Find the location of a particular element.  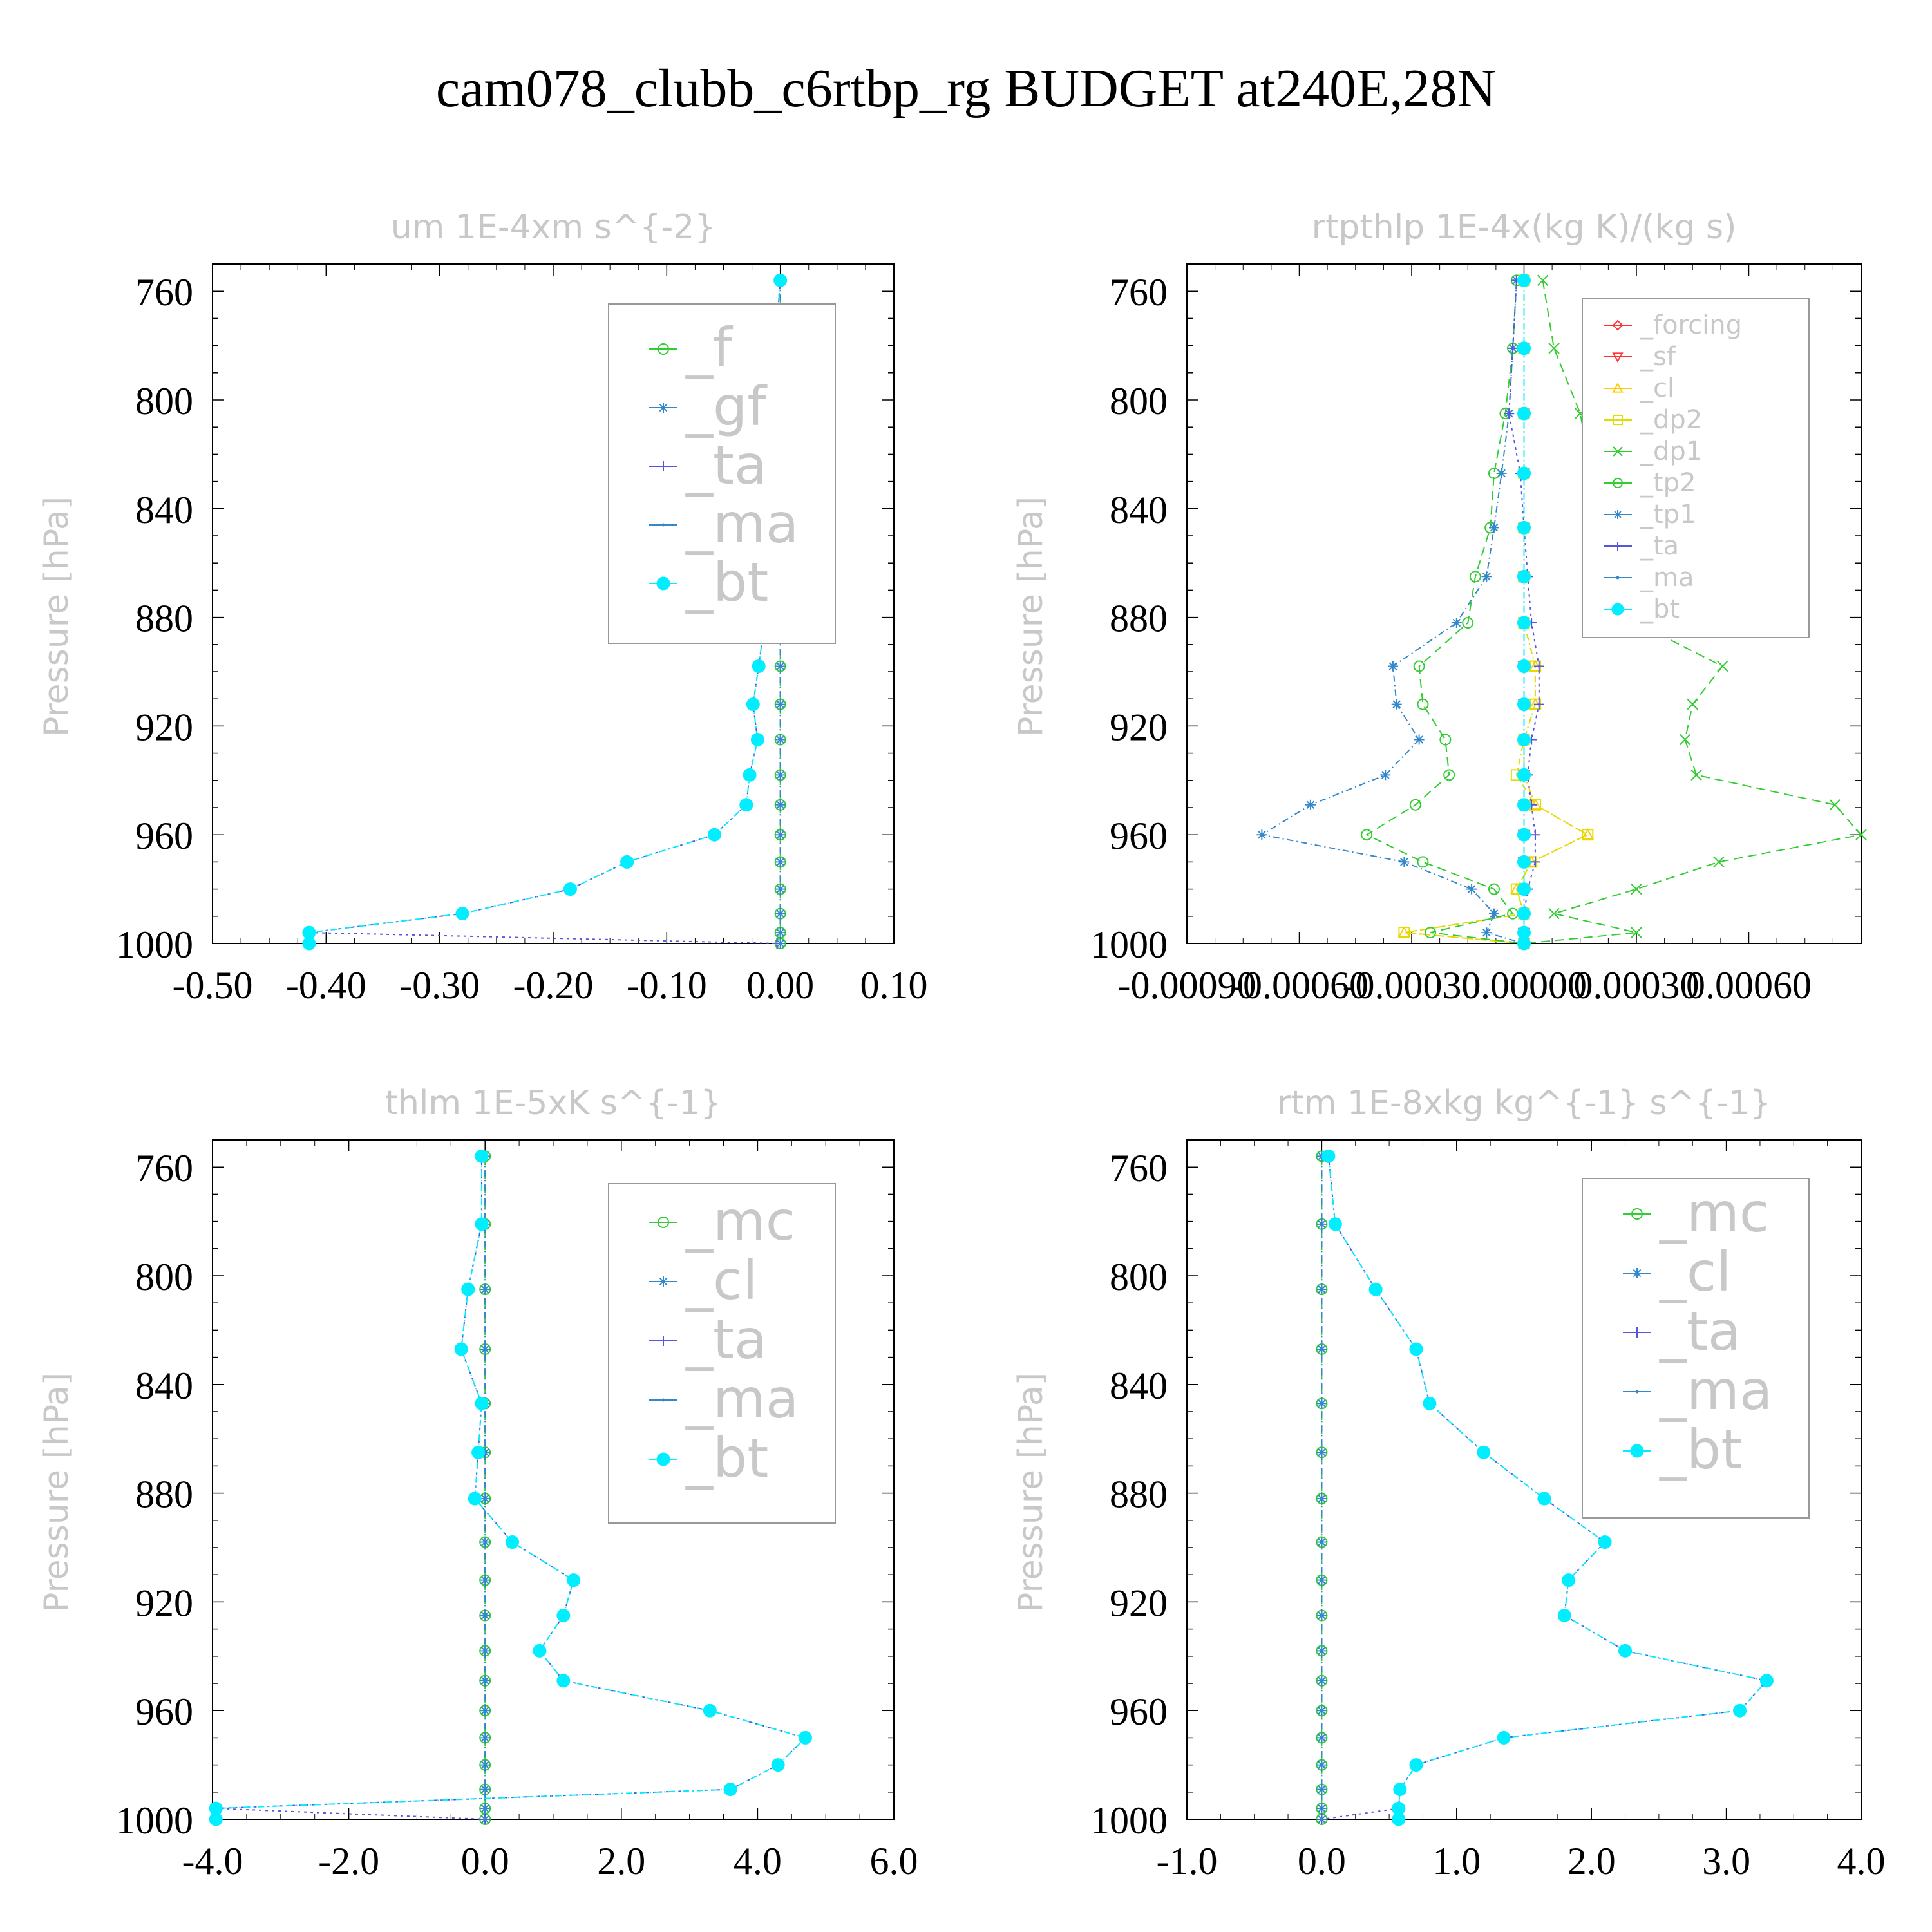

y-tick-label: 1000 is located at coordinates (155, 1820).